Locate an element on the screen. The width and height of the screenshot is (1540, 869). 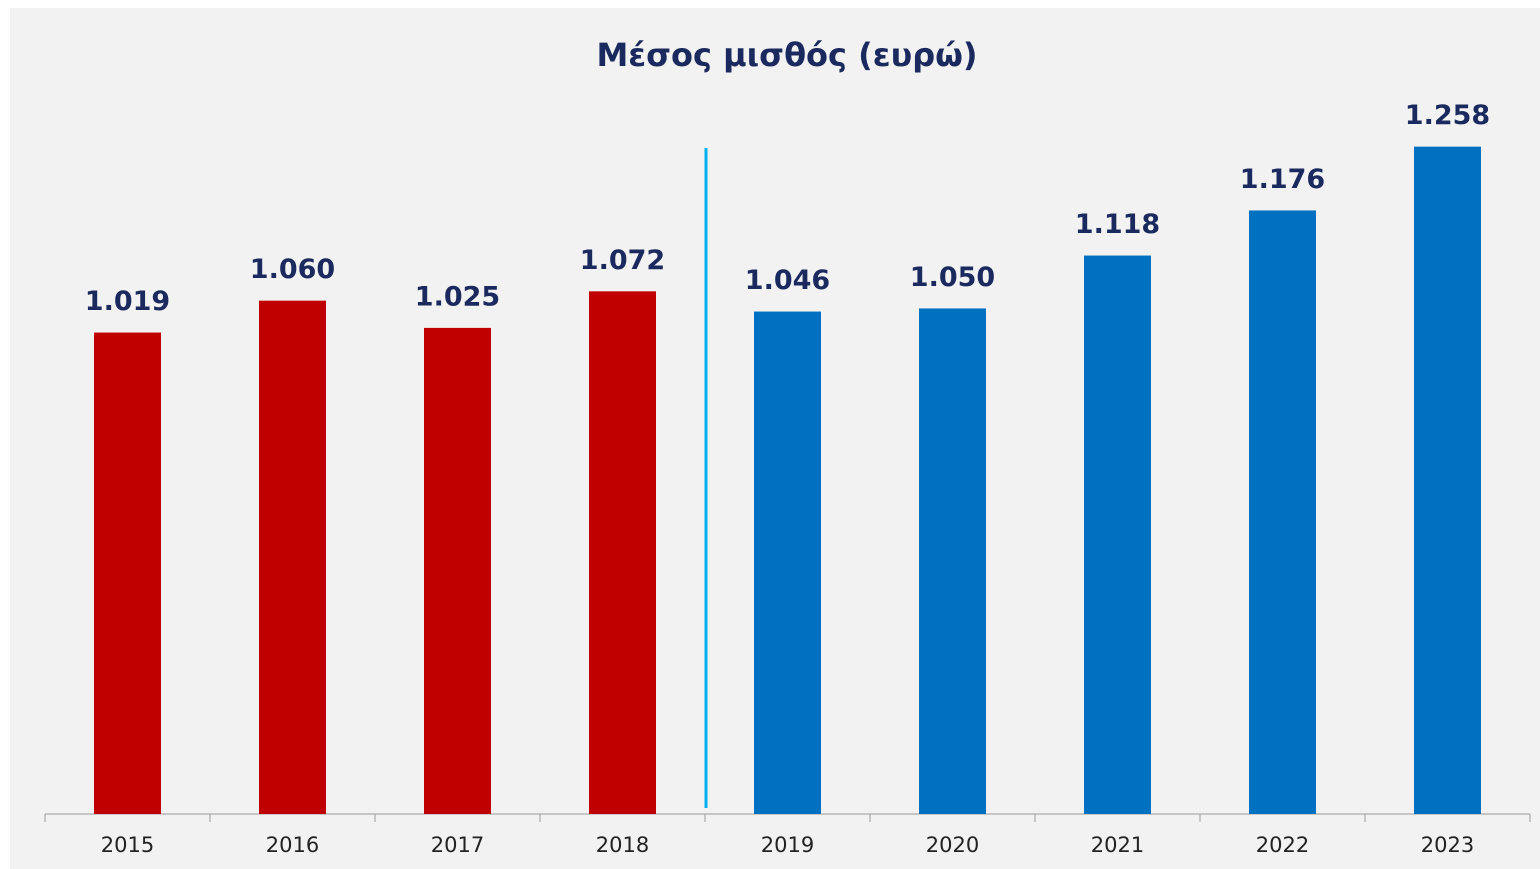
value-label: 1.025 is located at coordinates (457, 296).